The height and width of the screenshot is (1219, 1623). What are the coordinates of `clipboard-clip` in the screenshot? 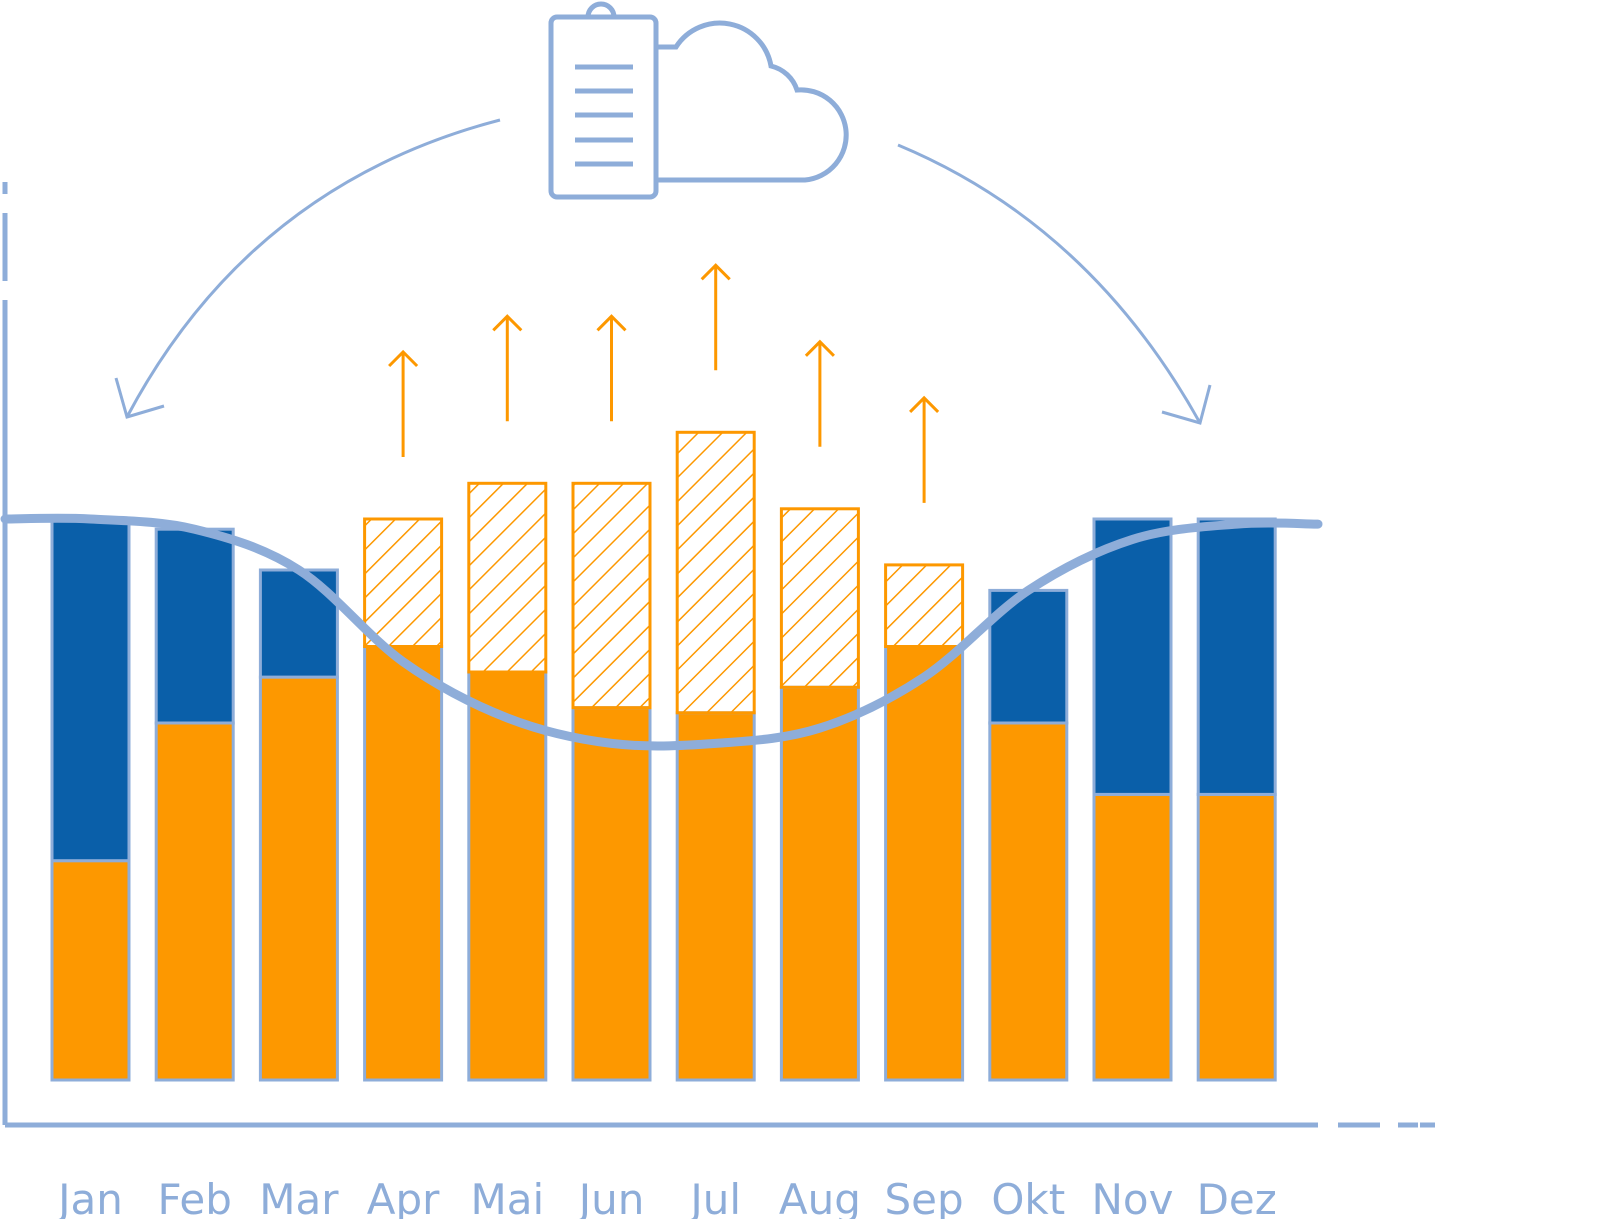 It's located at (601, 9).